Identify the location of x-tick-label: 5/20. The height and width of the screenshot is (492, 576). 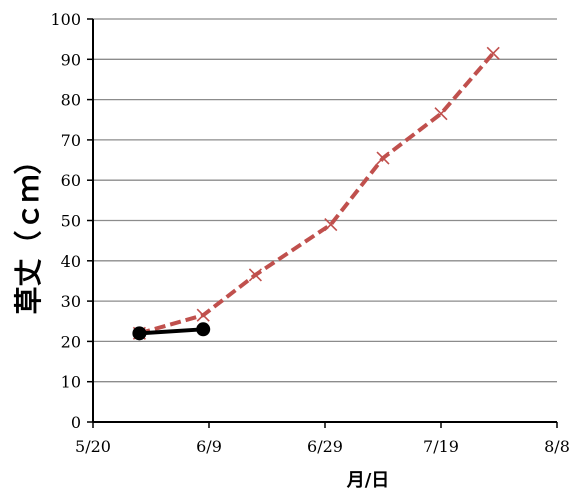
(93, 446).